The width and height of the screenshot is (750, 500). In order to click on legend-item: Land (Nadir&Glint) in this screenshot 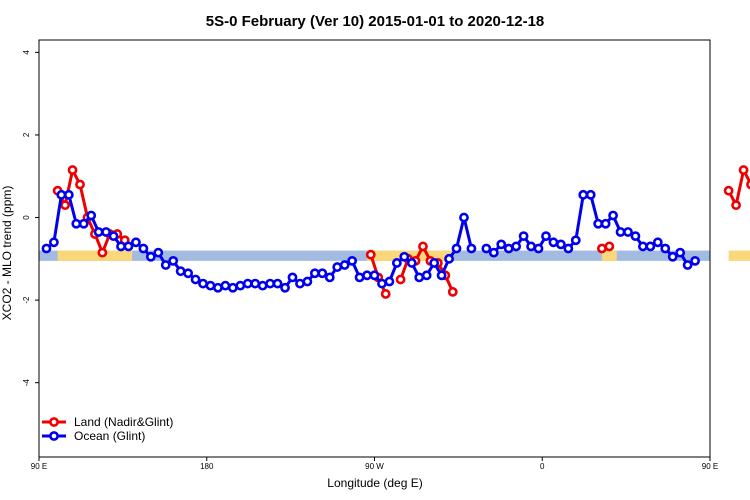, I will do `click(107, 422)`.